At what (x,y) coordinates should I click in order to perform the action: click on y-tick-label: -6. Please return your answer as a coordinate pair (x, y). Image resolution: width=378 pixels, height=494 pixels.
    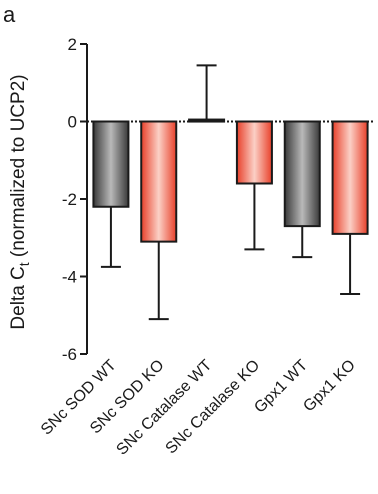
    Looking at the image, I should click on (69, 354).